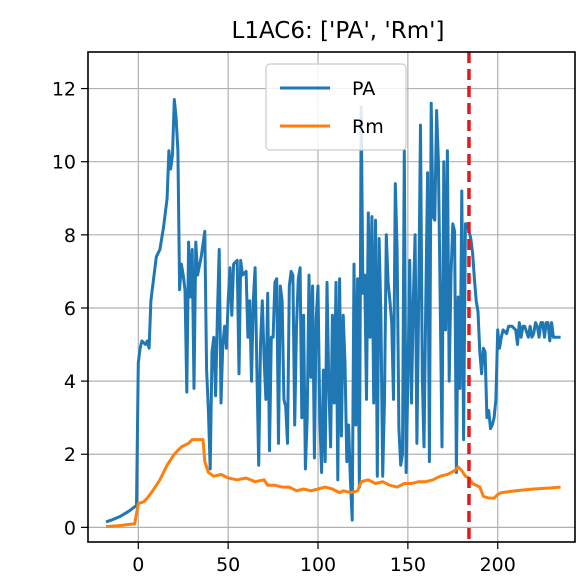 Image resolution: width=587 pixels, height=585 pixels. What do you see at coordinates (138, 565) in the screenshot?
I see `x-tick-label: 0` at bounding box center [138, 565].